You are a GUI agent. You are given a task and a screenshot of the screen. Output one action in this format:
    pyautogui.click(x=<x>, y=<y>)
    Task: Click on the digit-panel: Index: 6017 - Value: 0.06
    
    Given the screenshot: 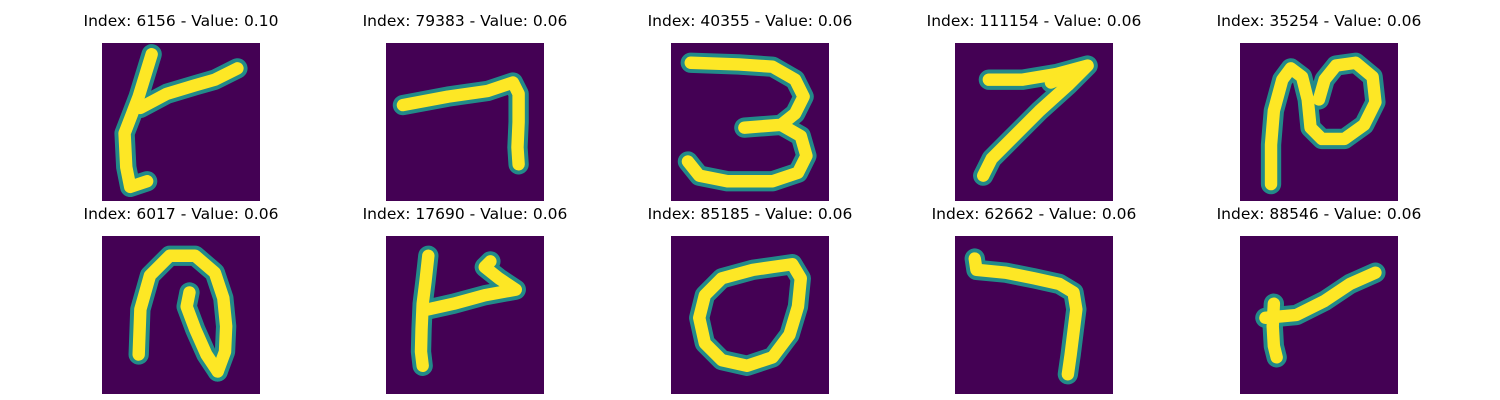 What is the action you would take?
    pyautogui.click(x=181, y=298)
    